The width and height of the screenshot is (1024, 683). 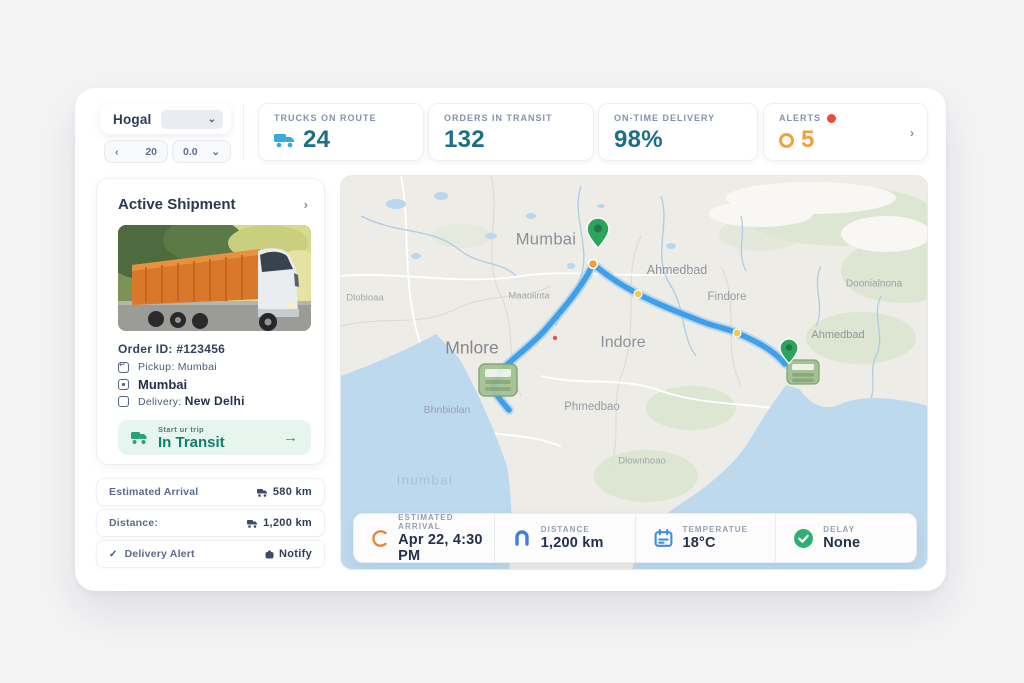 What do you see at coordinates (804, 538) in the screenshot?
I see `check-circle-icon` at bounding box center [804, 538].